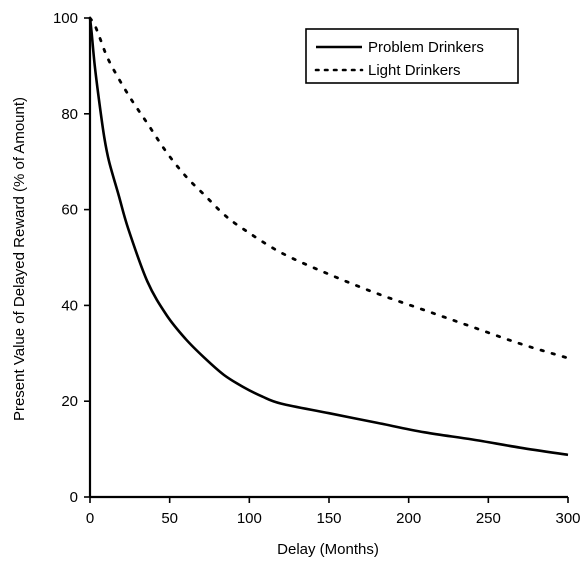 The width and height of the screenshot is (587, 571). What do you see at coordinates (69, 401) in the screenshot?
I see `y-tick-label: 20` at bounding box center [69, 401].